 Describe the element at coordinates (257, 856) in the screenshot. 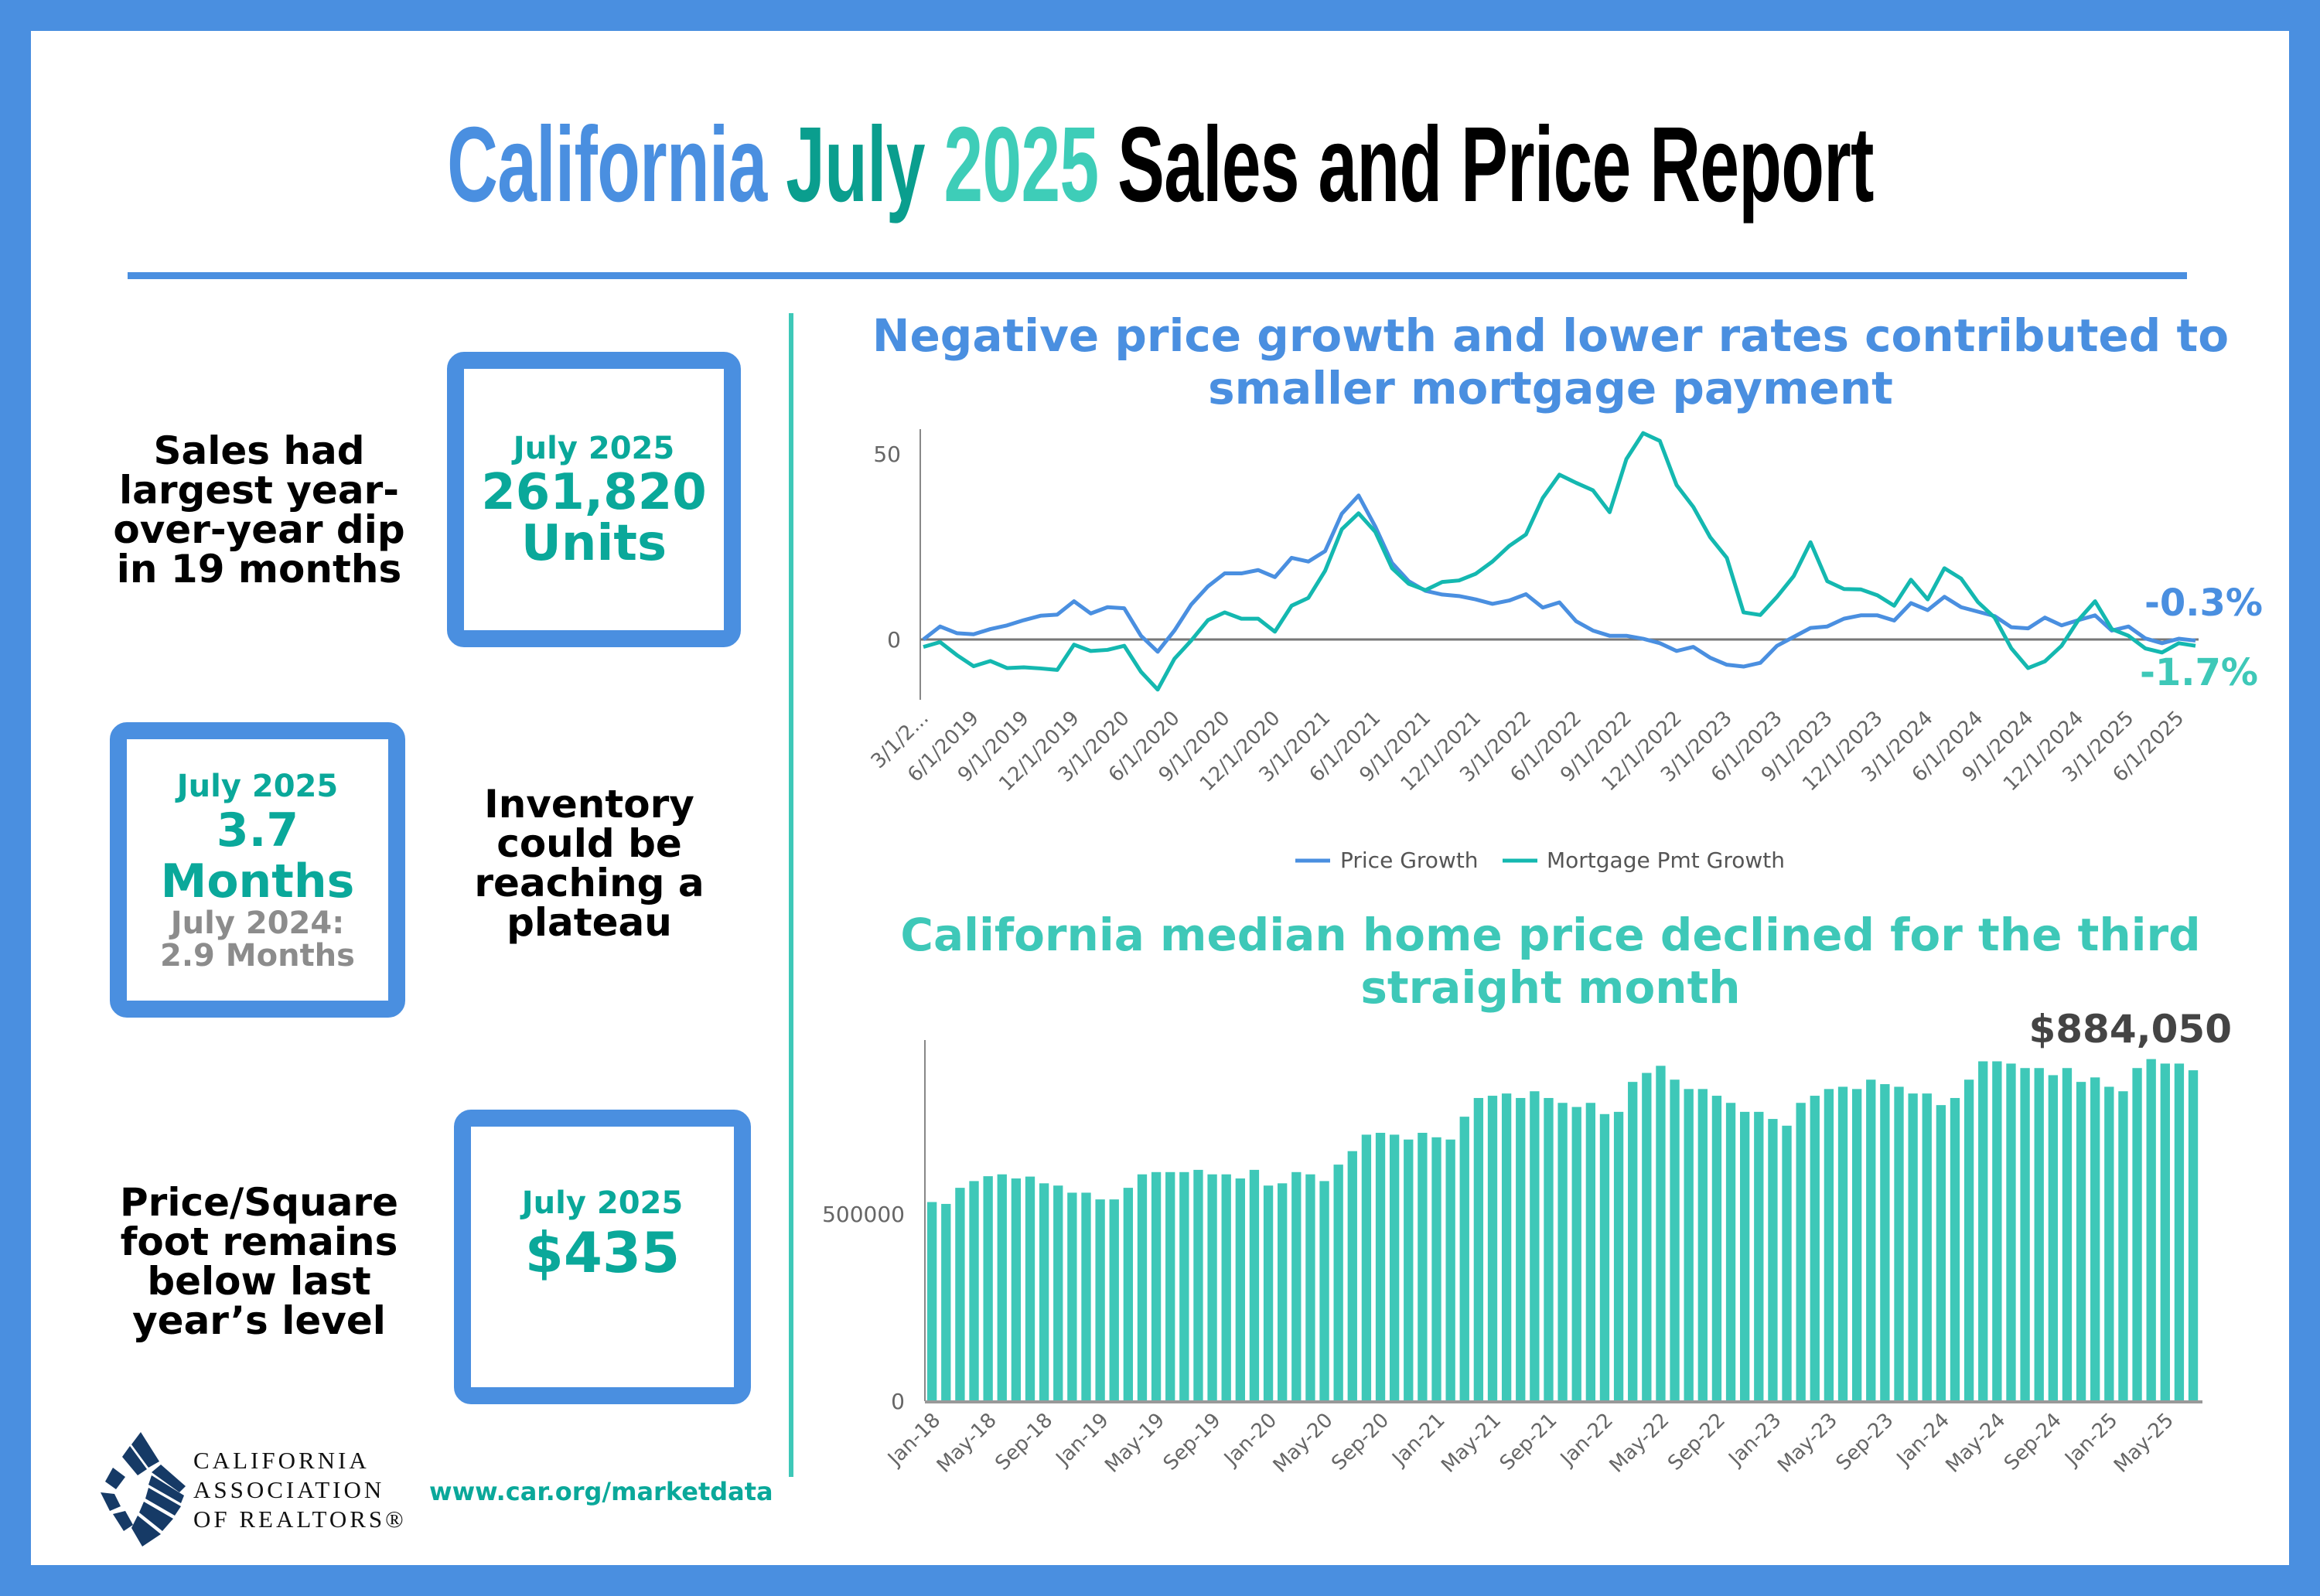

I see `inventory-value: 3.7 Months` at that location.